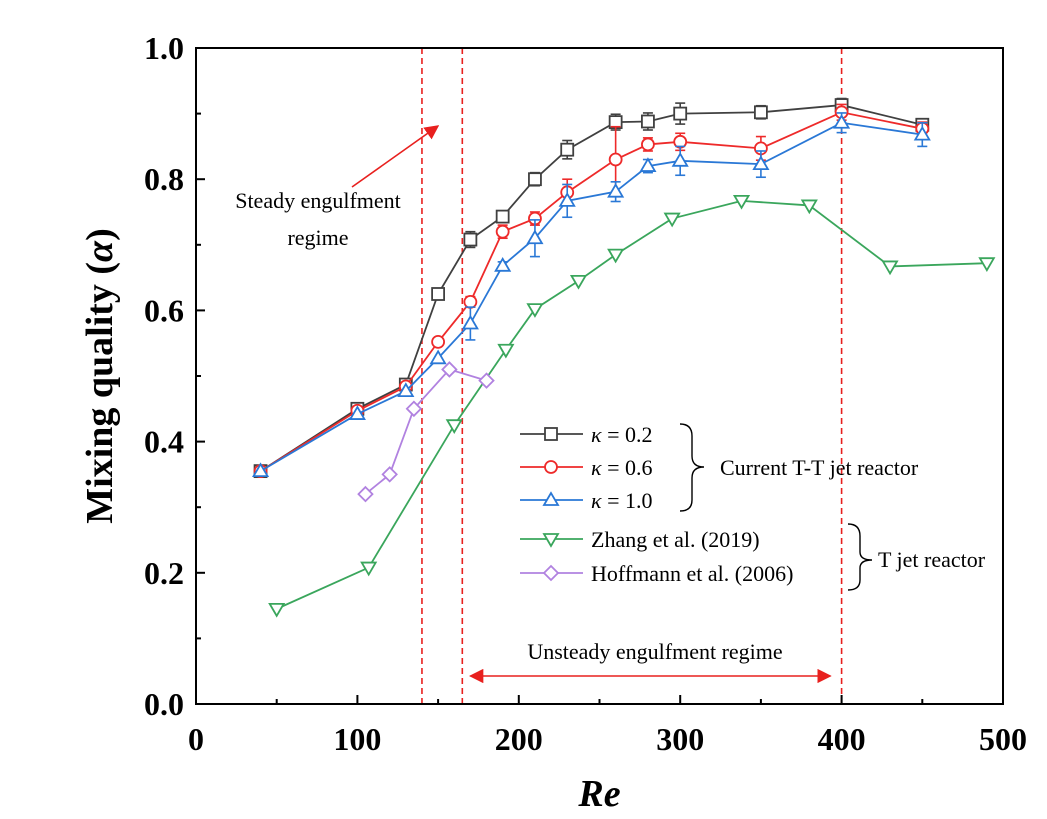 This screenshot has width=1047, height=819. I want to click on group2-brace, so click(860, 557).